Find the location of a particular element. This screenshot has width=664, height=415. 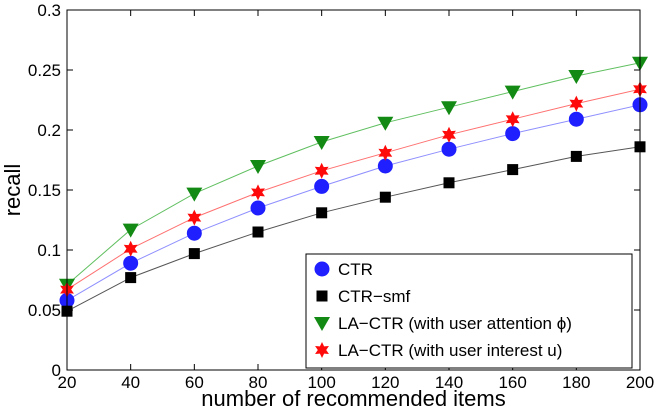

y-tick-label: 0.1 is located at coordinates (49, 250).